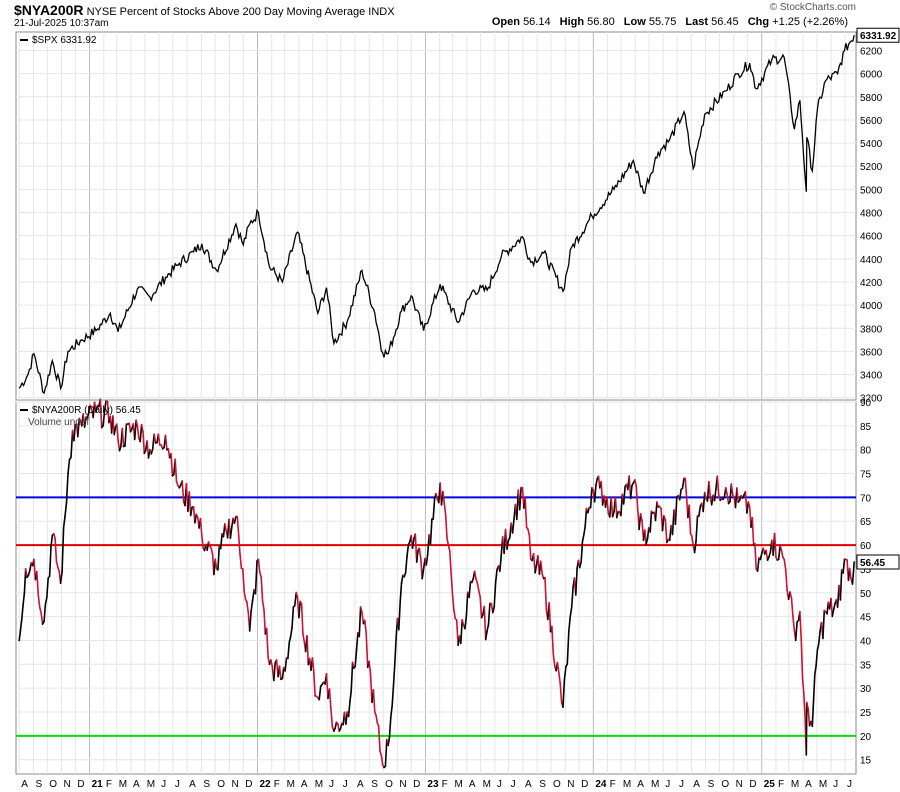 Image resolution: width=900 pixels, height=792 pixels. I want to click on upper-y-tick-label: 4800, so click(871, 214).